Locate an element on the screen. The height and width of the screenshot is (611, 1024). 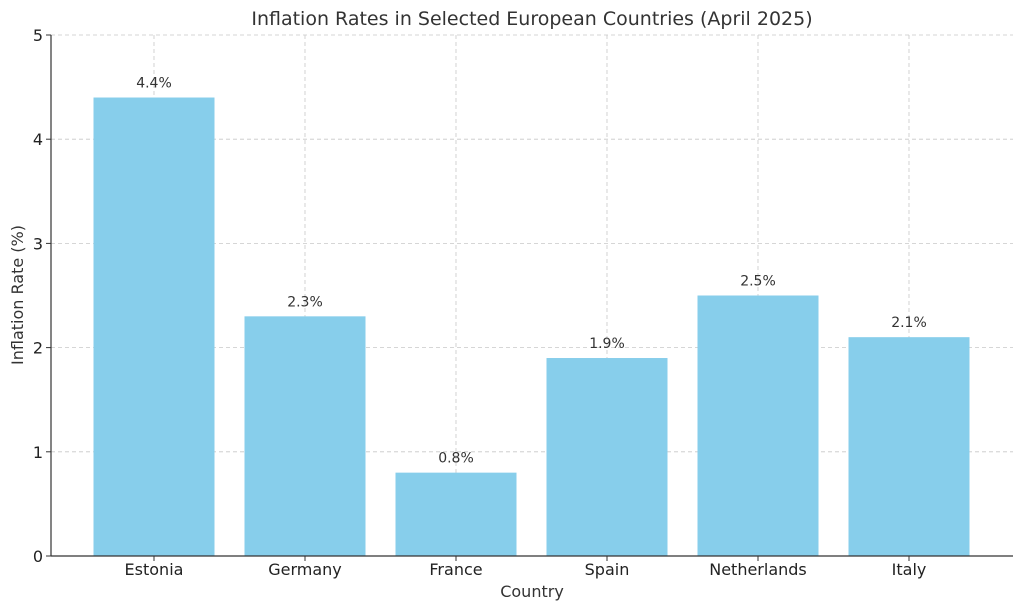
bar-netherlands is located at coordinates (758, 425).